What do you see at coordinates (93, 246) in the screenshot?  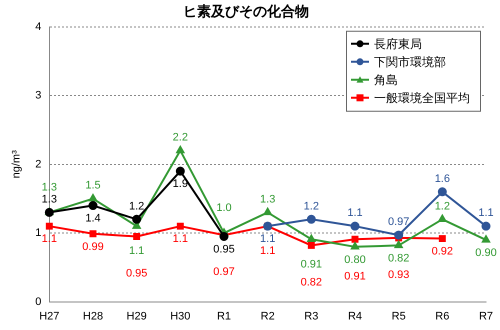 I see `data-label: 0.99` at bounding box center [93, 246].